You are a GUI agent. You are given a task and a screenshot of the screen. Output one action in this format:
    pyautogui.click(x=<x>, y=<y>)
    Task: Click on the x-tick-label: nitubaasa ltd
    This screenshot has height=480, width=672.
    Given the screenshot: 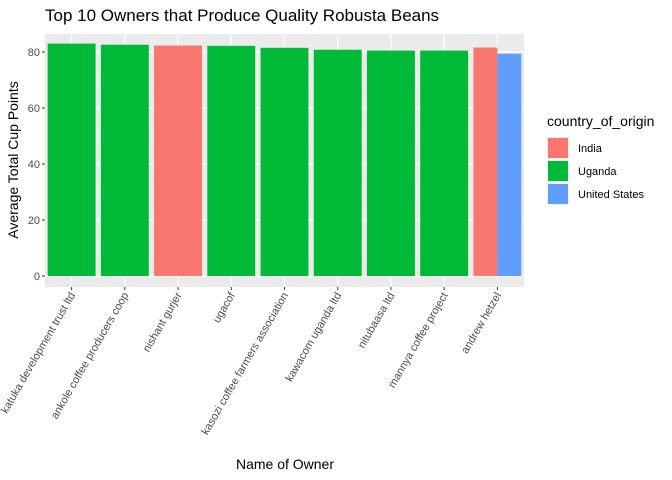 What is the action you would take?
    pyautogui.click(x=377, y=321)
    